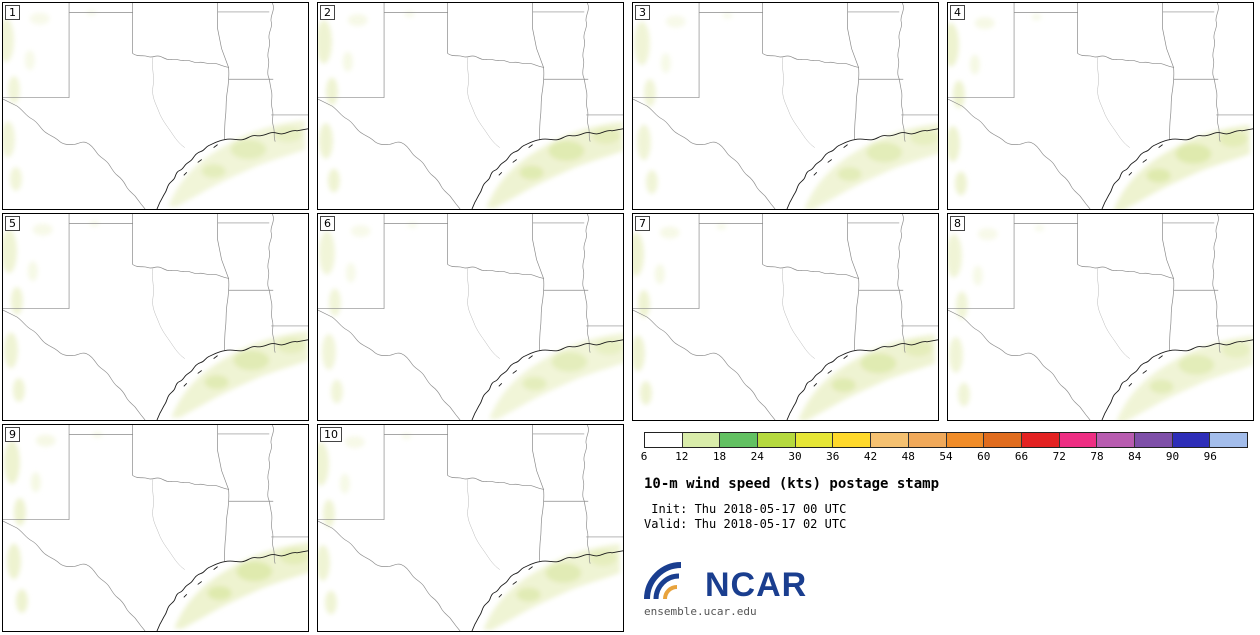  I want to click on ensemble-member-panel-8: 8, so click(1100, 317).